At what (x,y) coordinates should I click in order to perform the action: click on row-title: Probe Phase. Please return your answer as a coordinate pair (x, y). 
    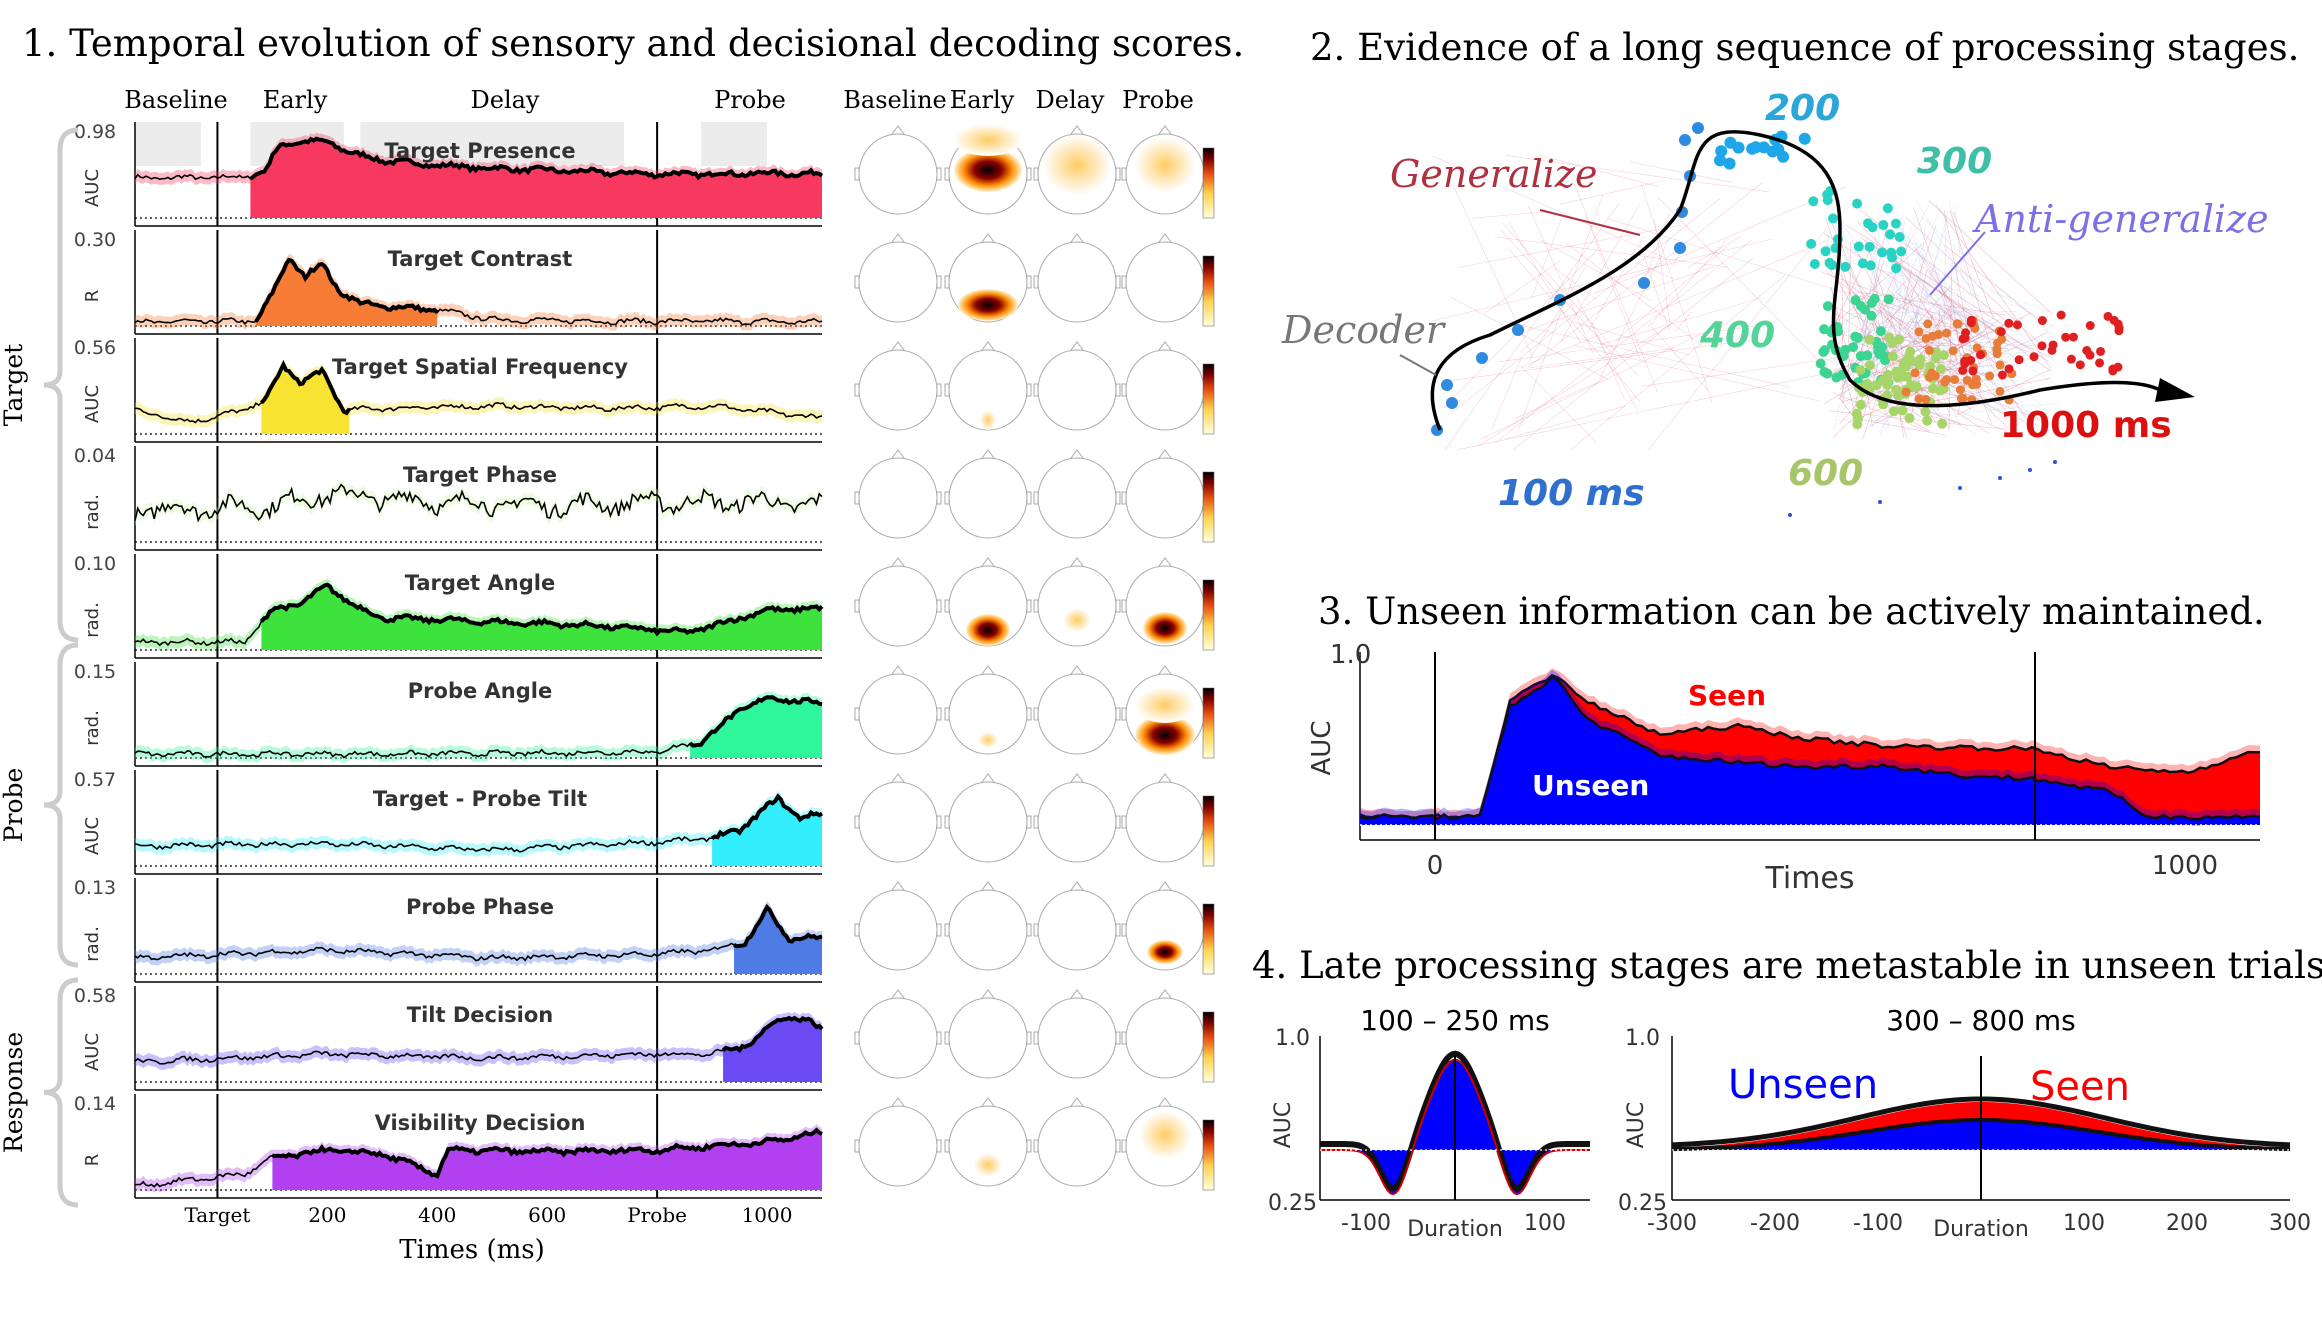
    Looking at the image, I should click on (480, 907).